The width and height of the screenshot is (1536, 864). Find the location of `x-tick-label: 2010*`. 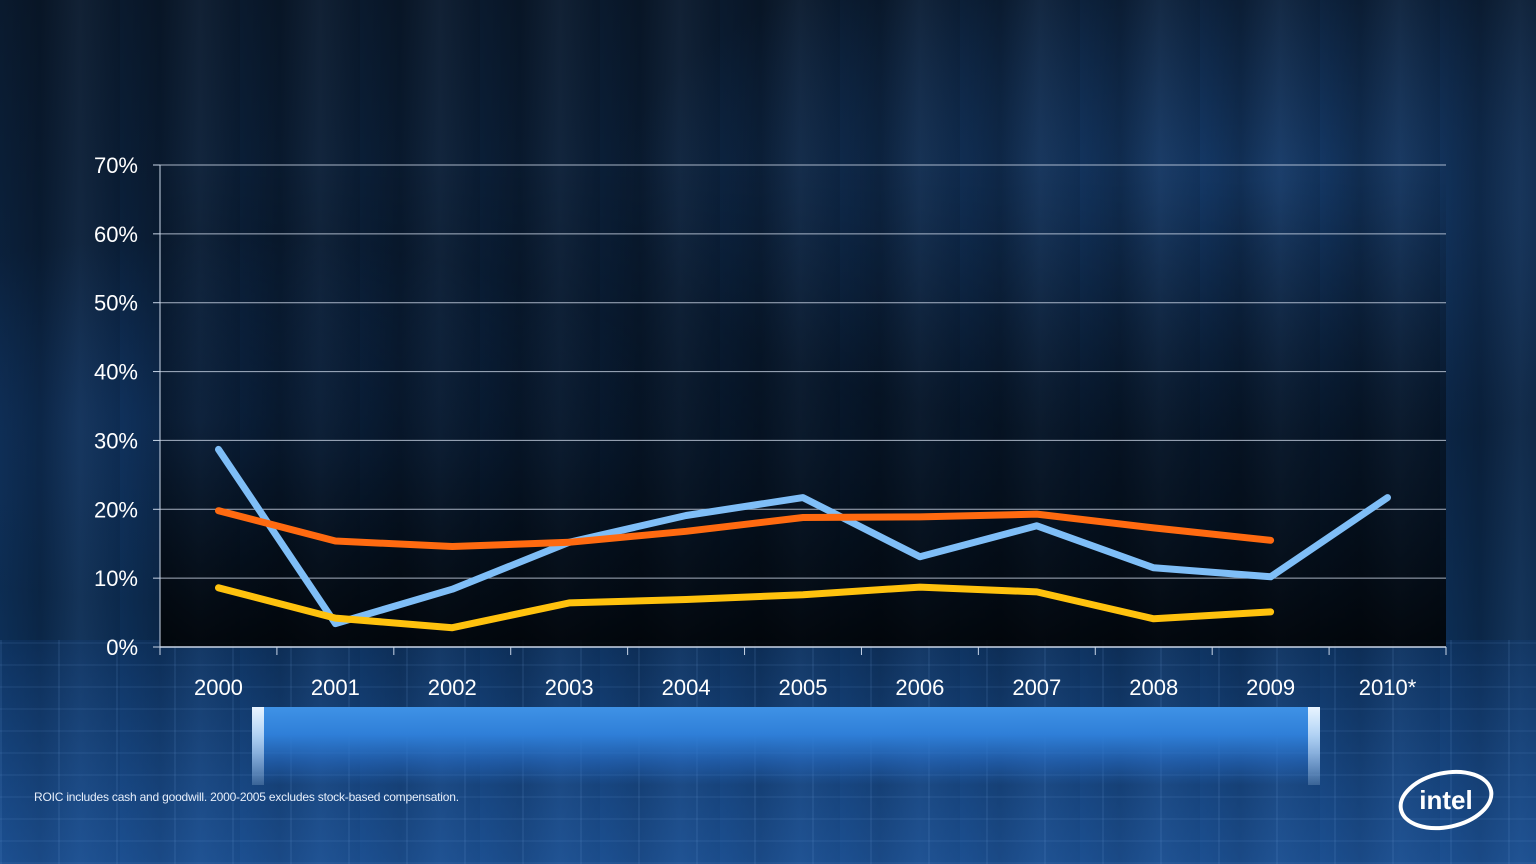

x-tick-label: 2010* is located at coordinates (1388, 687).